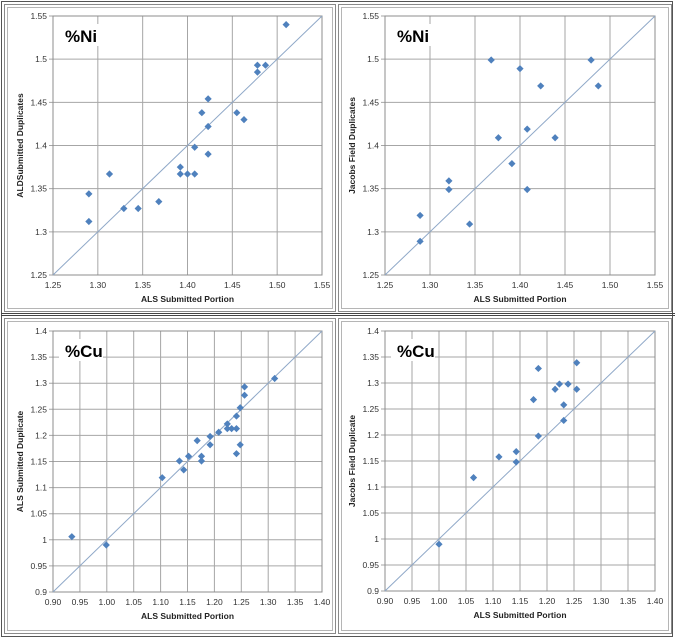 The image size is (676, 640). I want to click on x-tick-label: 1.05, so click(133, 602).